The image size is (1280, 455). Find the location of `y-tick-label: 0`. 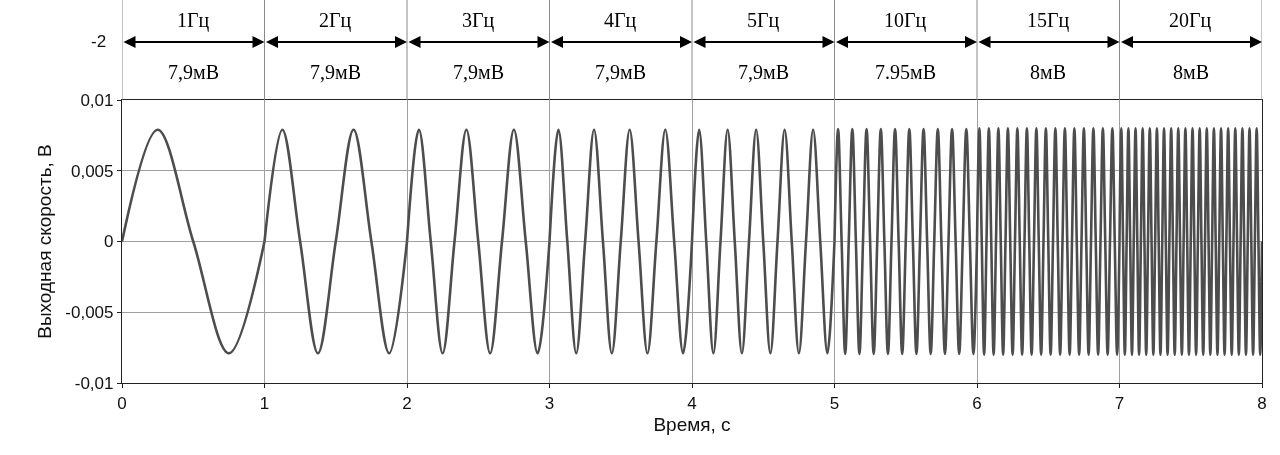

y-tick-label: 0 is located at coordinates (109, 242).